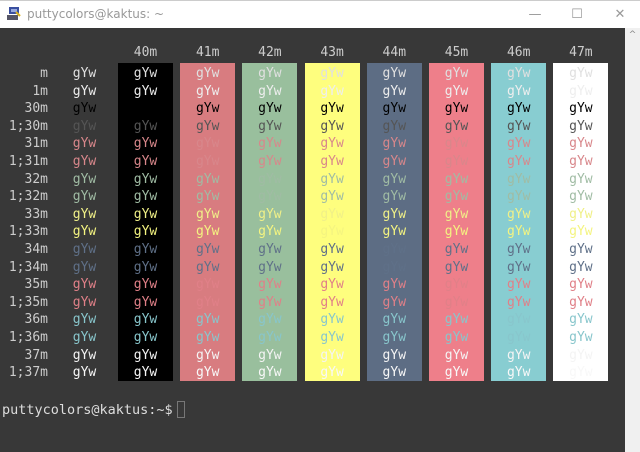 This screenshot has width=640, height=452. What do you see at coordinates (14, 14) in the screenshot?
I see `putty-app-icon` at bounding box center [14, 14].